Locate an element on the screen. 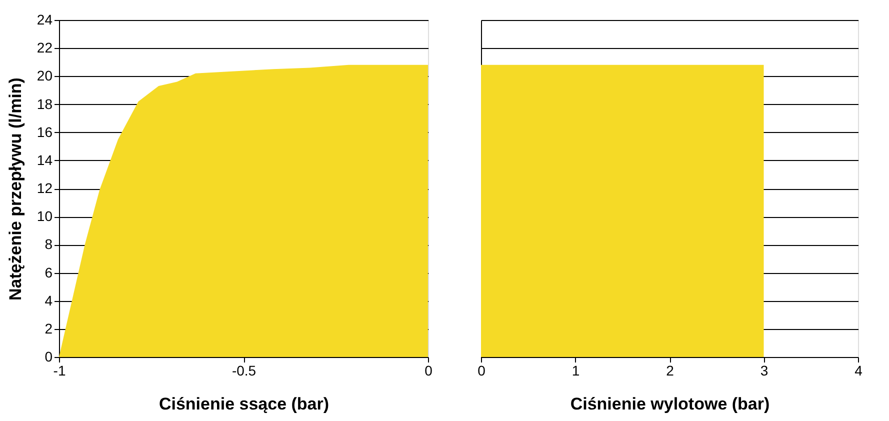  x-axis-title: Ciśnienie ssące (bar) is located at coordinates (244, 404).